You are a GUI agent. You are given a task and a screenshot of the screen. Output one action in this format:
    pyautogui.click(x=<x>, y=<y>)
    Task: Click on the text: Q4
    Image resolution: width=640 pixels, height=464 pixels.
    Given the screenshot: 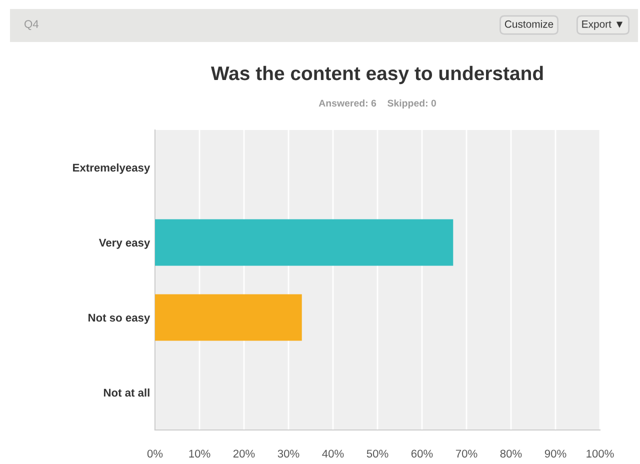 What is the action you would take?
    pyautogui.click(x=31, y=25)
    